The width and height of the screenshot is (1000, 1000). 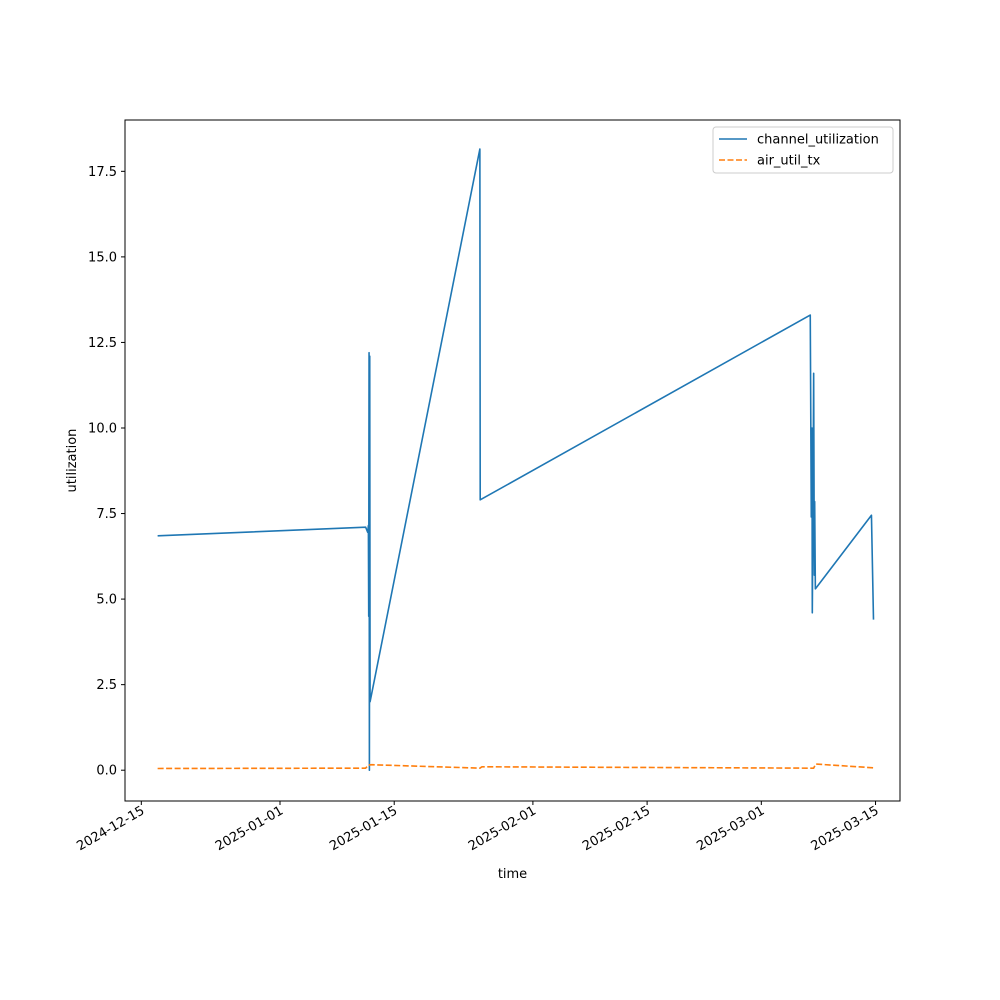 I want to click on legend-label-air-util-tx: air_util_tx, so click(x=789, y=161).